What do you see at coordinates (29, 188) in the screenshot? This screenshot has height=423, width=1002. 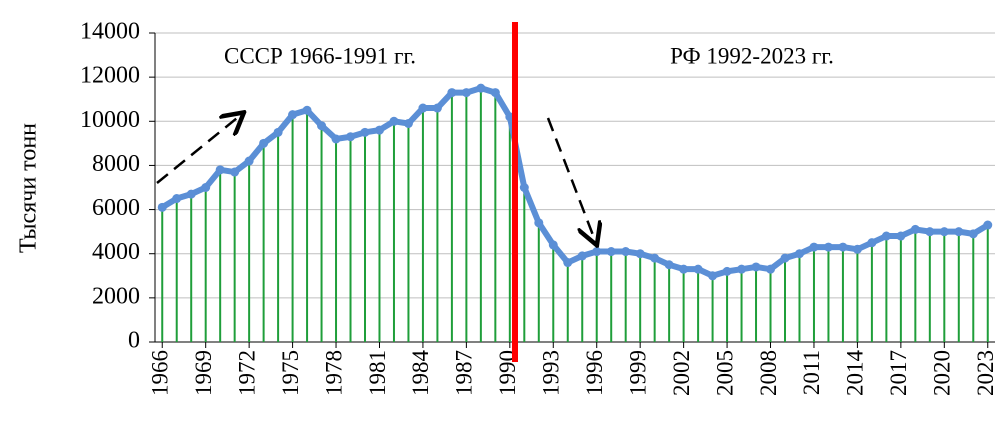 I see `y-axis-label: Тысячи тонн` at bounding box center [29, 188].